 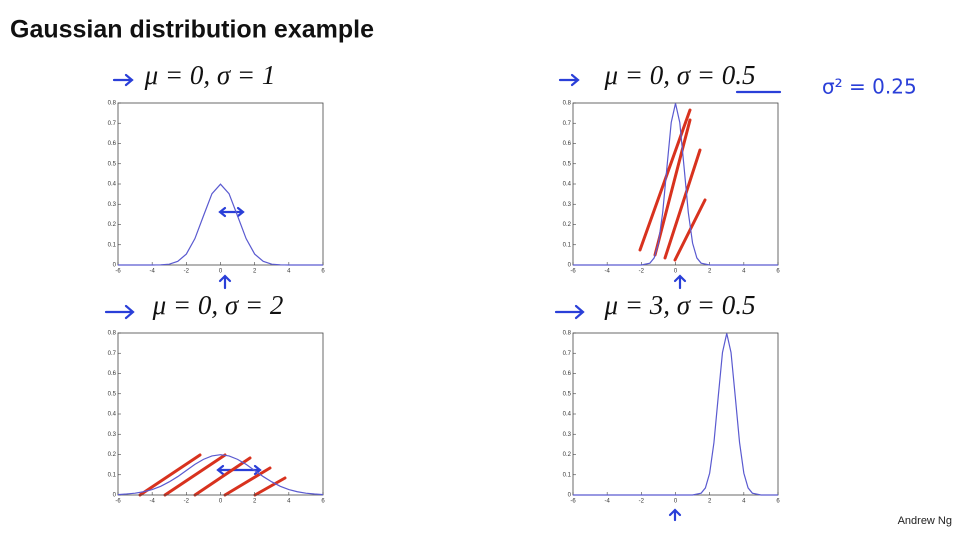 I want to click on chart-title: μ = 3, σ = 0.5, so click(x=679, y=305).